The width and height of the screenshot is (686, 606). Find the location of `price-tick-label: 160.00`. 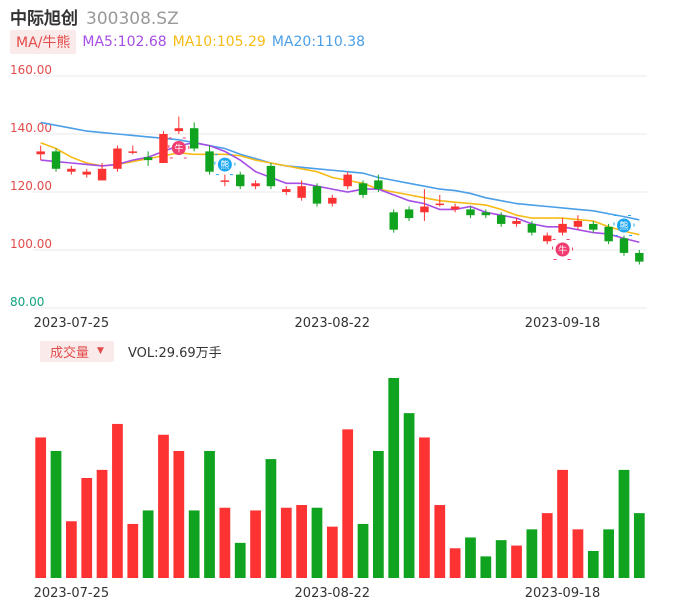

price-tick-label: 160.00 is located at coordinates (31, 70).